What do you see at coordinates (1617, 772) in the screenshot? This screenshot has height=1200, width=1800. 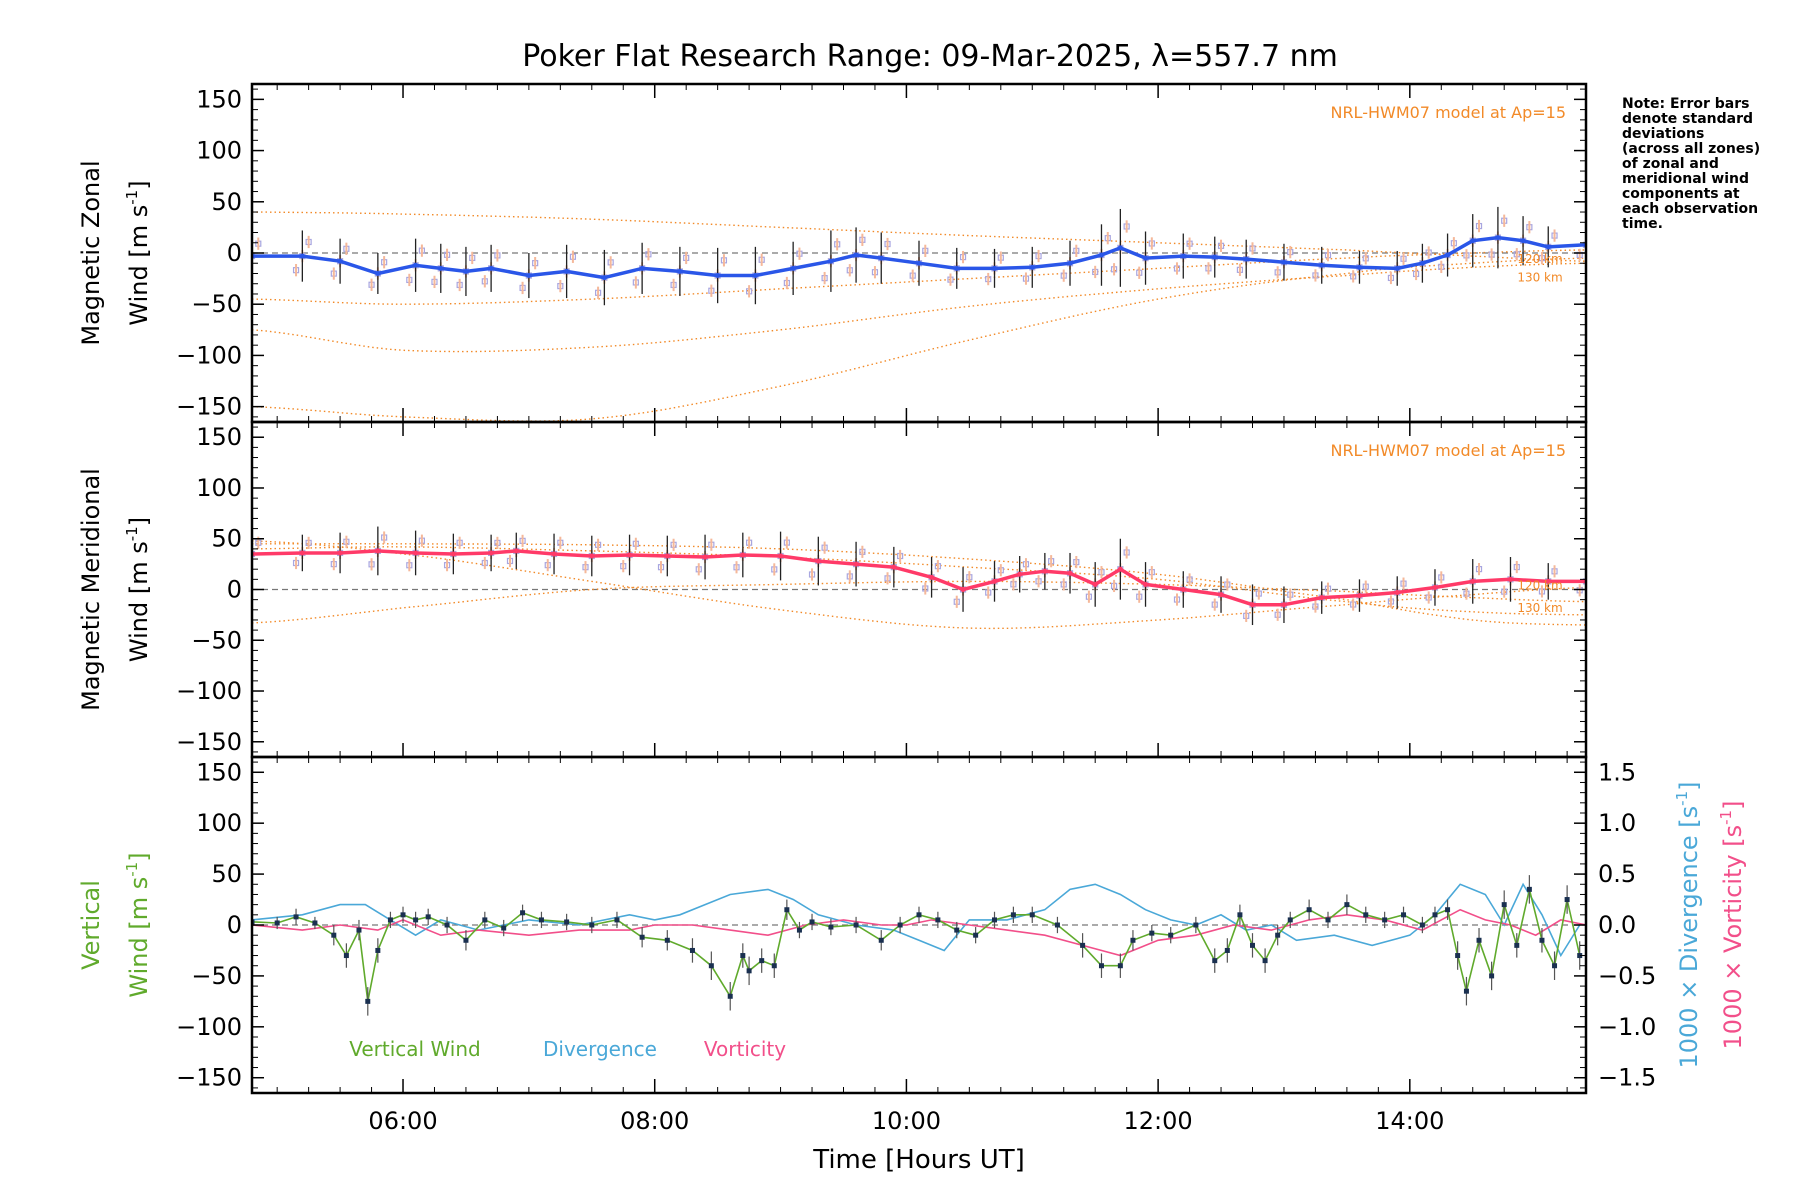 I see `right-tick-label: 1.5` at bounding box center [1617, 772].